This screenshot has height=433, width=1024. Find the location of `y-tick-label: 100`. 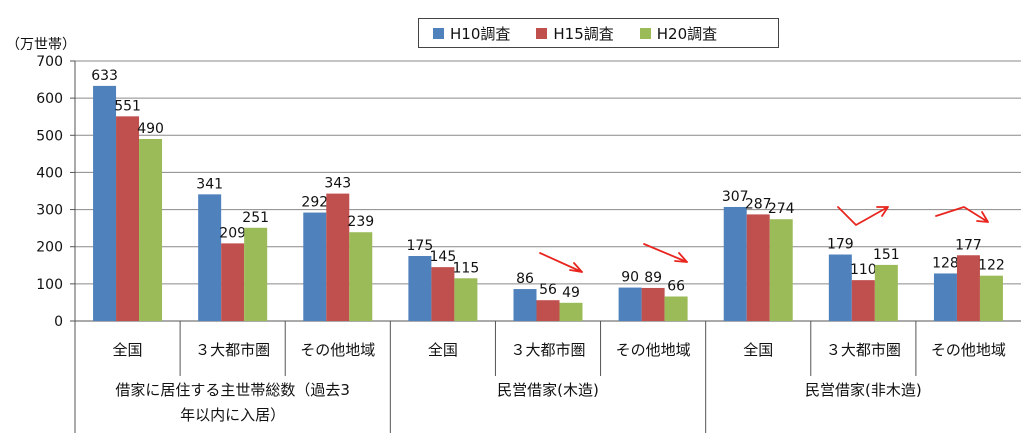

y-tick-label: 100 is located at coordinates (49, 285).